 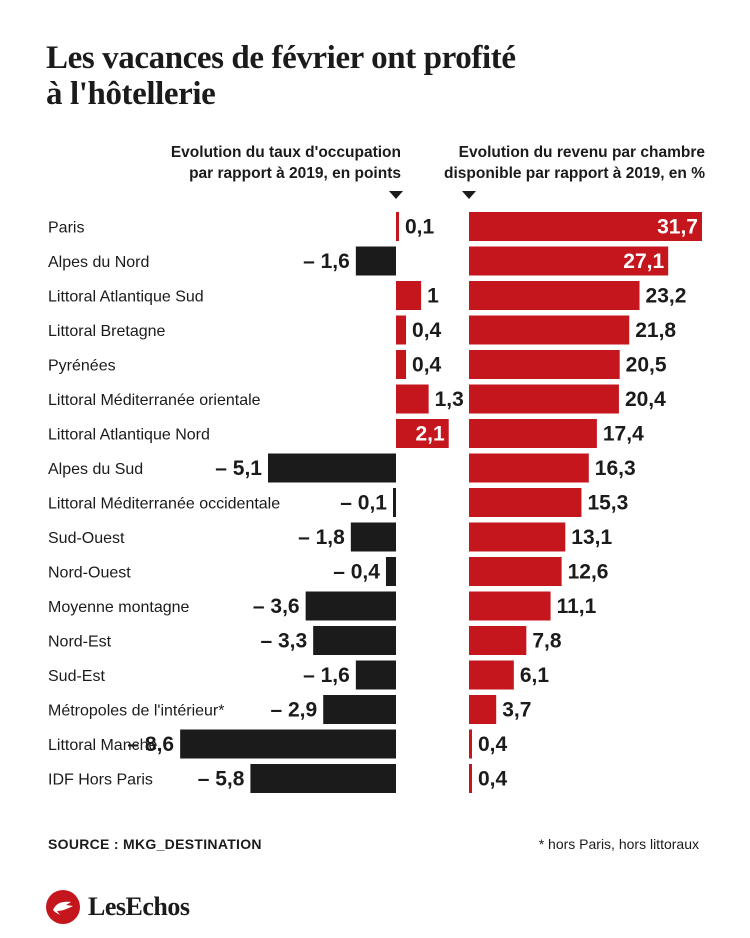 What do you see at coordinates (615, 468) in the screenshot?
I see `revpar-value-label: 16,3` at bounding box center [615, 468].